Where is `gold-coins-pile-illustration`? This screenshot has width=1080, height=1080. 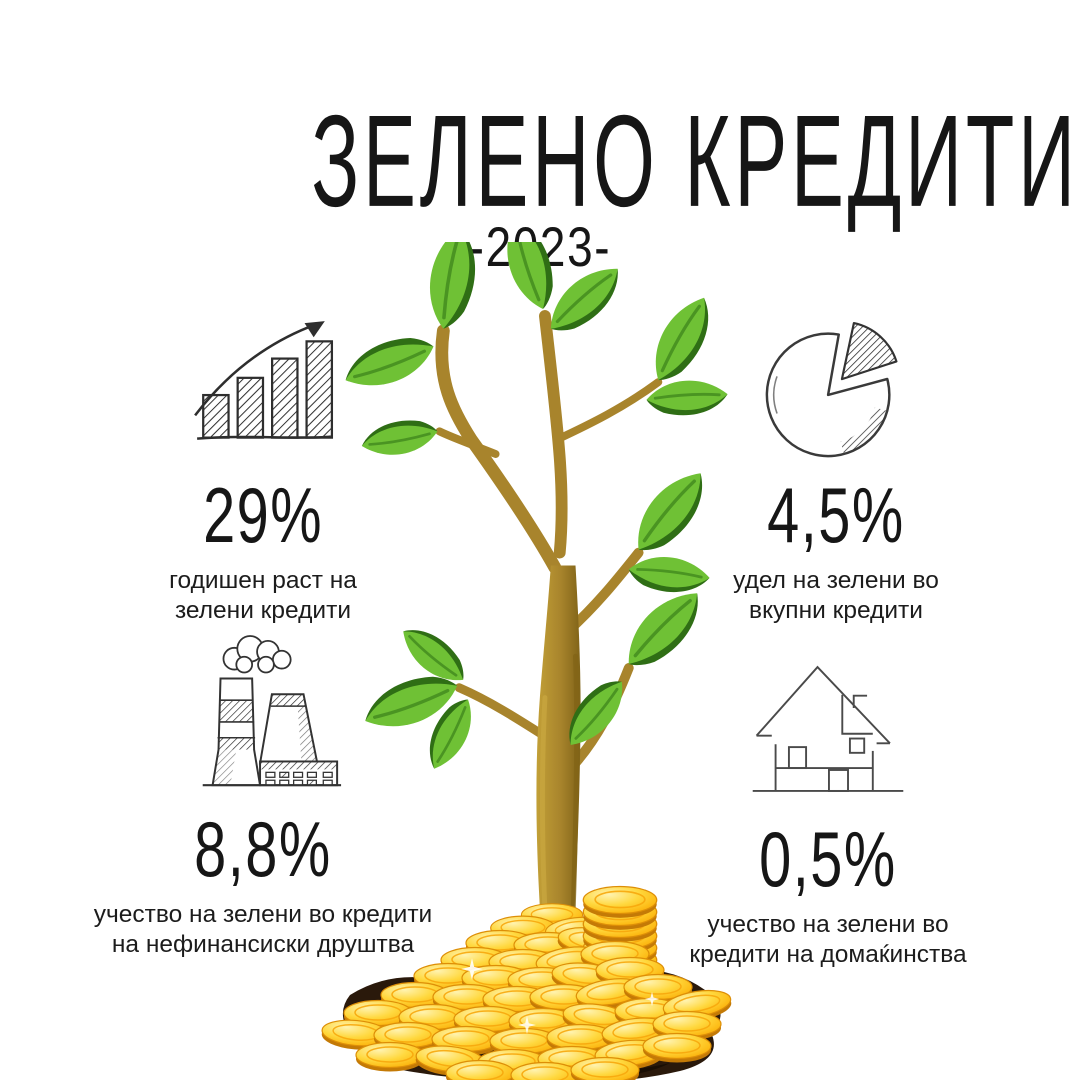
gold-coins-pile-illustration is located at coordinates (527, 982).